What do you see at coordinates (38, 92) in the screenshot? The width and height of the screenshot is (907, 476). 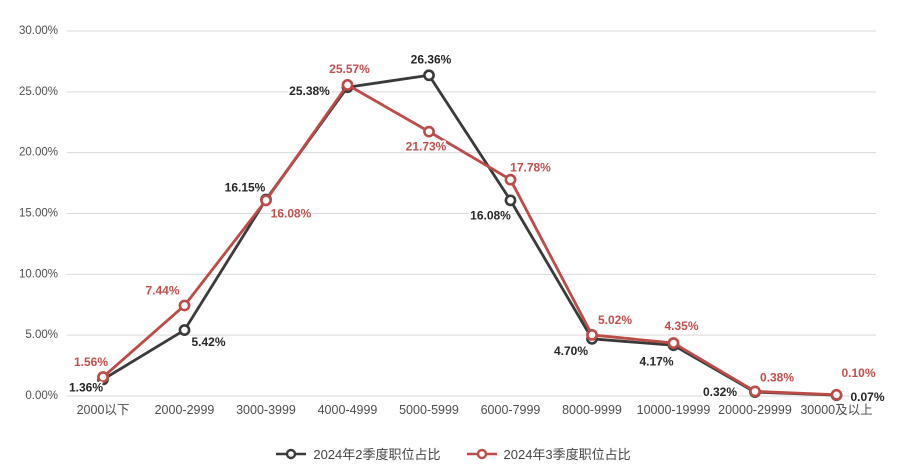 I see `y-tick-label: 25.00%` at bounding box center [38, 92].